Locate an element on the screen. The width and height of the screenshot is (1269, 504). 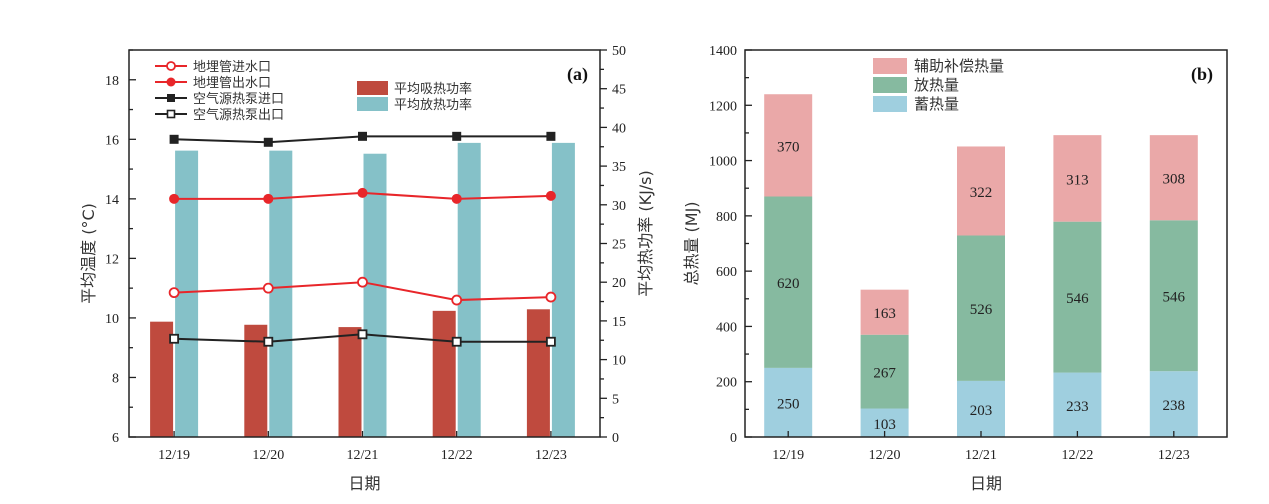
legend-label: 辅助补偿热量 is located at coordinates (959, 66).